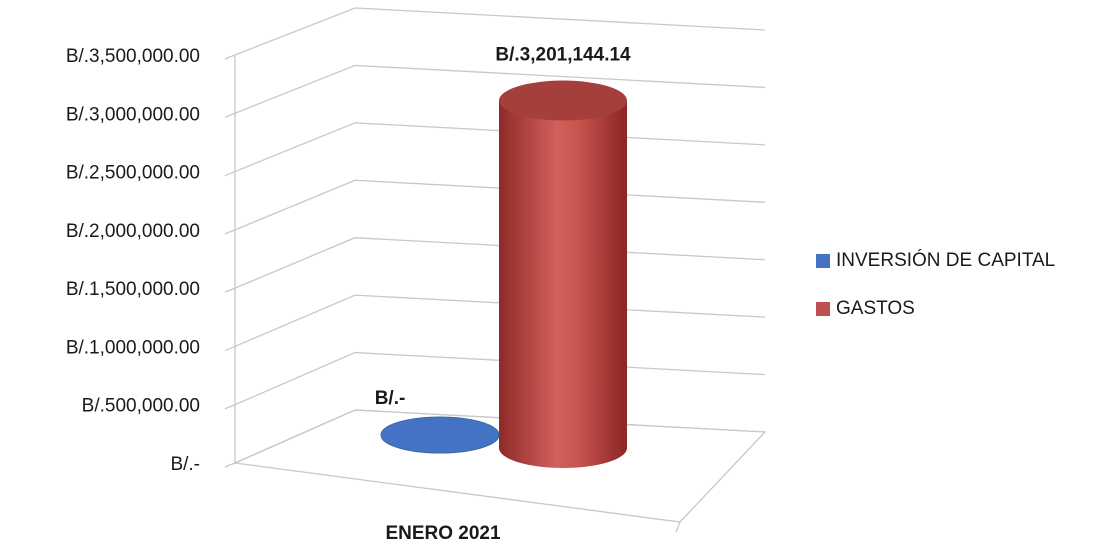 This screenshot has width=1094, height=551. I want to click on legend-swatch-inversion, so click(823, 261).